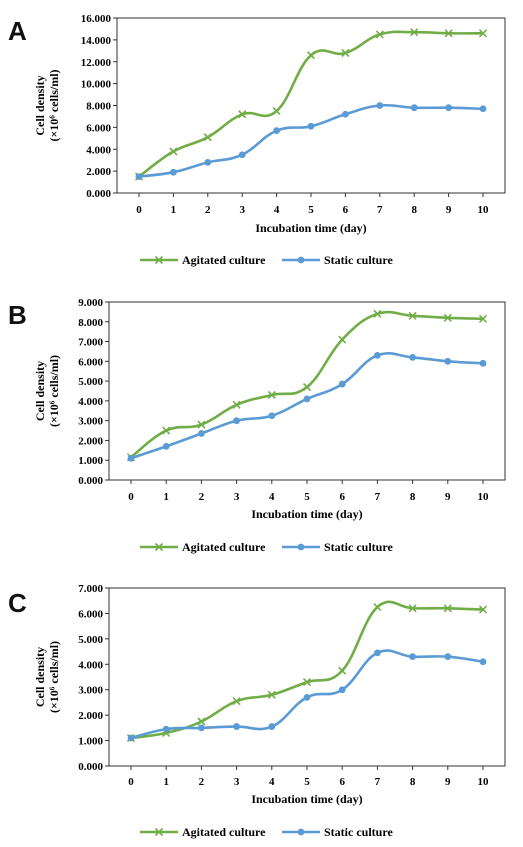 This screenshot has width=523, height=847. Describe the element at coordinates (40, 391) in the screenshot. I see `y-axis-title-line1: Cell density` at that location.